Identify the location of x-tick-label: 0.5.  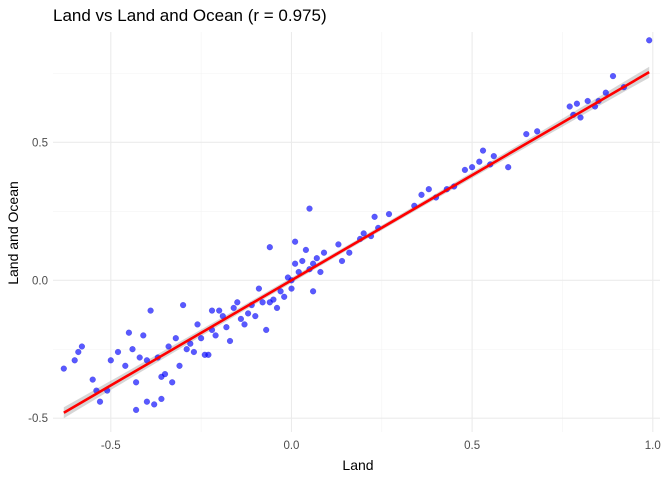
(472, 446).